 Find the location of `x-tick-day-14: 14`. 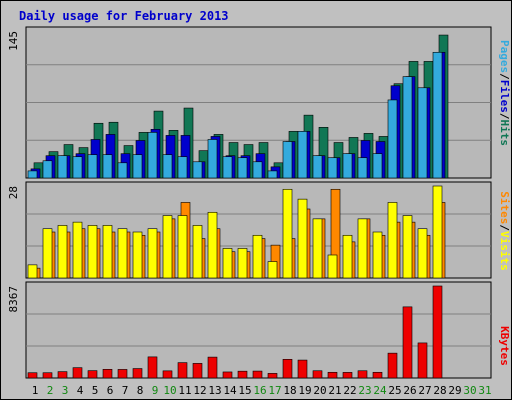

x-tick-day-14: 14 is located at coordinates (230, 390).